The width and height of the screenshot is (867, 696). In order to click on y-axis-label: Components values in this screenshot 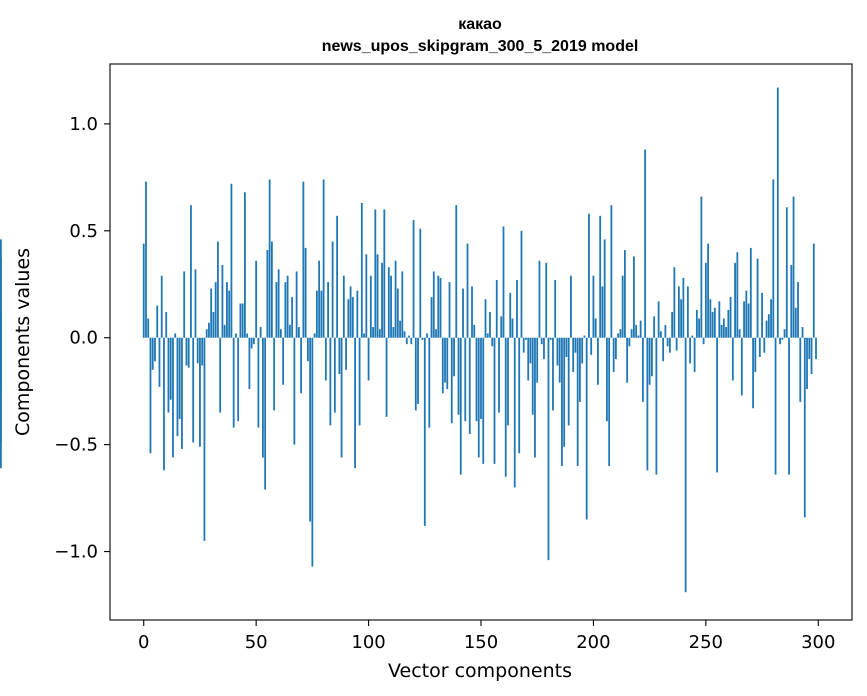, I will do `click(23, 342)`.